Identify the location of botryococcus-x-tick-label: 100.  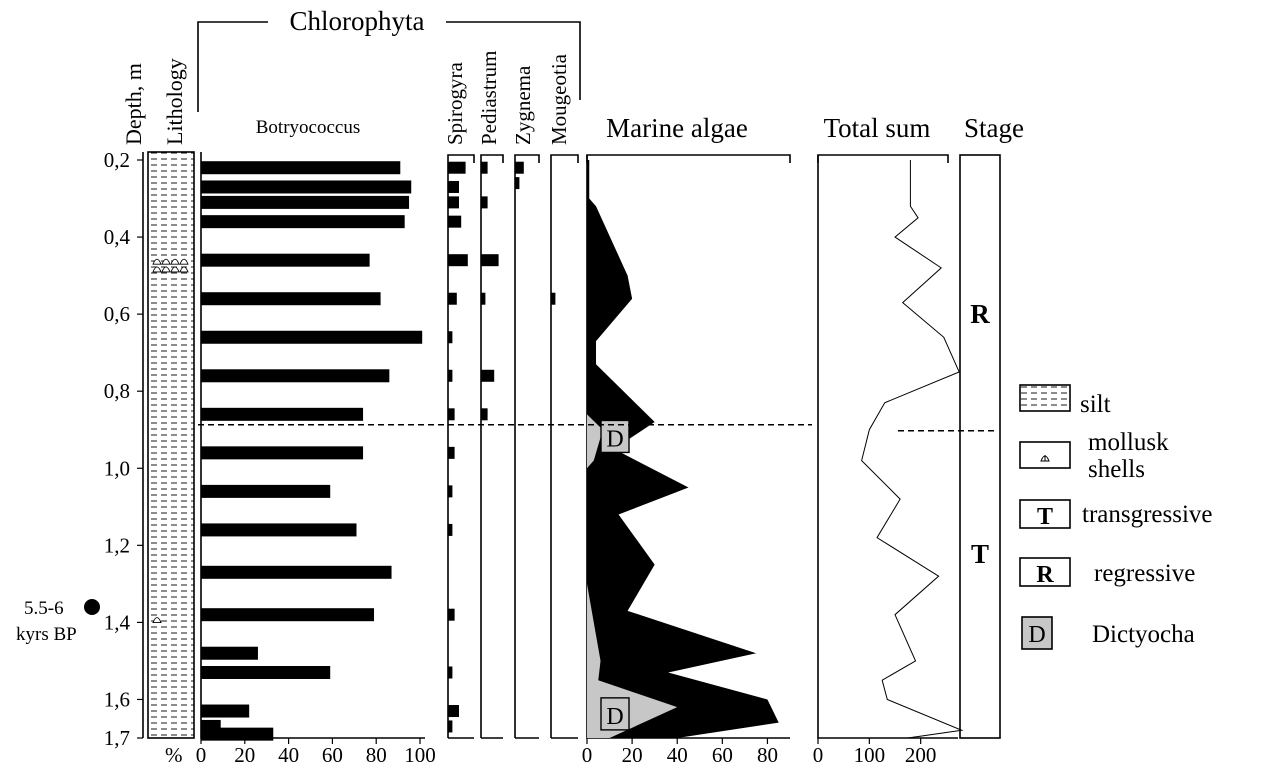
(420, 755).